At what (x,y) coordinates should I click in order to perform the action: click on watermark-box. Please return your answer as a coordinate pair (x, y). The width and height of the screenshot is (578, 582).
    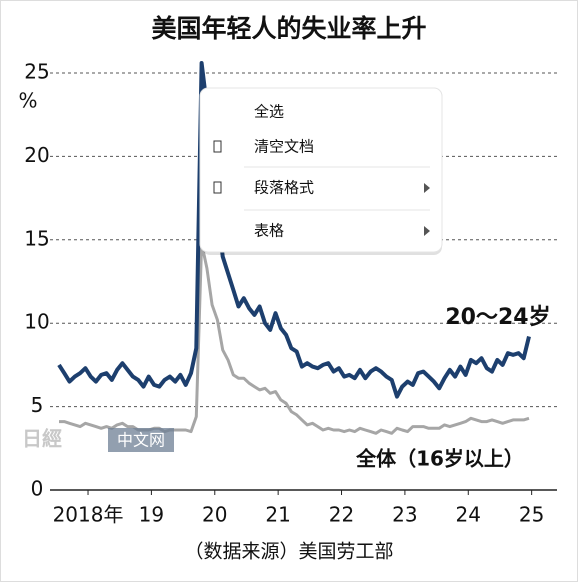
    Looking at the image, I should click on (141, 440).